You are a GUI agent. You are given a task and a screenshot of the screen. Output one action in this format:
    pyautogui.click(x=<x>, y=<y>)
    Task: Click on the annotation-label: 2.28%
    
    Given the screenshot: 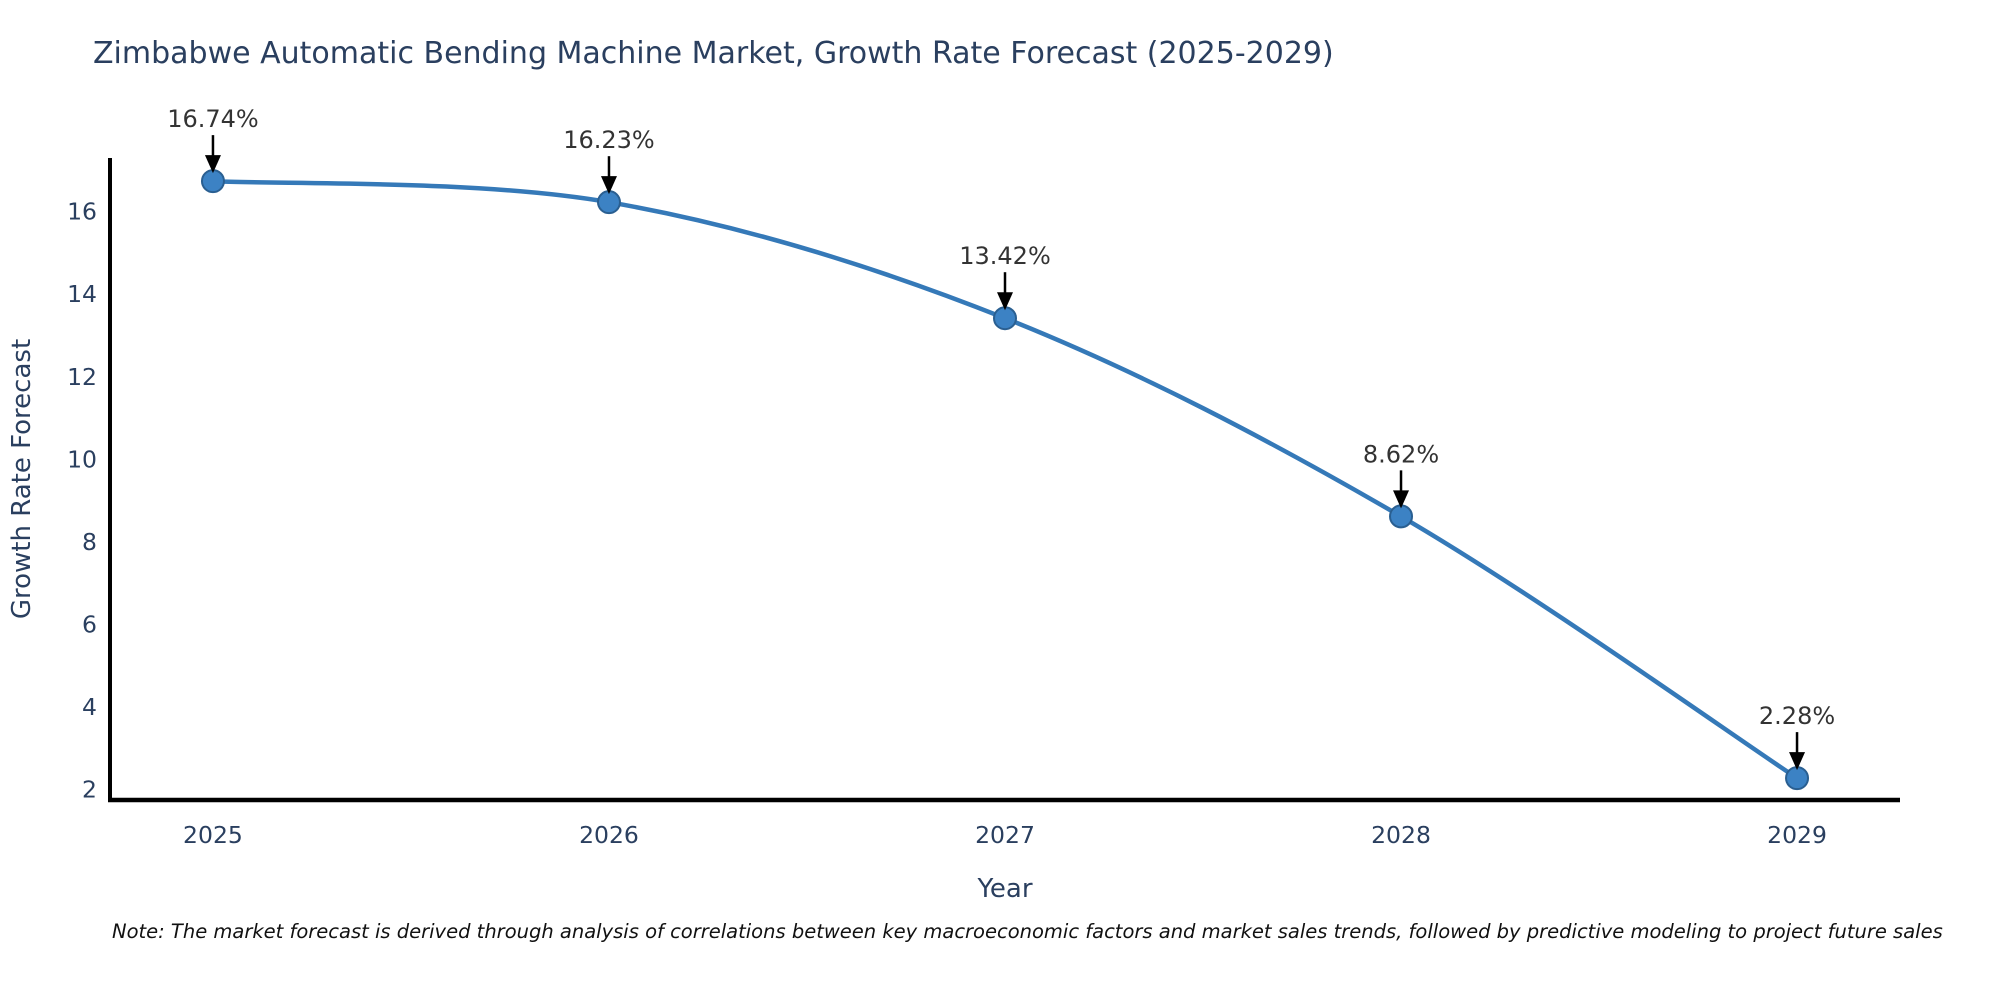 What is the action you would take?
    pyautogui.click(x=1797, y=716)
    